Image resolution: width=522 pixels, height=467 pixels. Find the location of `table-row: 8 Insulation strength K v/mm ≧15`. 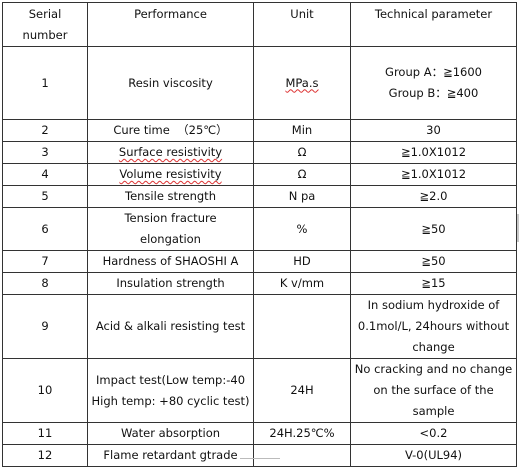

table-row: 8 Insulation strength K v/mm ≧15 is located at coordinates (259, 283).